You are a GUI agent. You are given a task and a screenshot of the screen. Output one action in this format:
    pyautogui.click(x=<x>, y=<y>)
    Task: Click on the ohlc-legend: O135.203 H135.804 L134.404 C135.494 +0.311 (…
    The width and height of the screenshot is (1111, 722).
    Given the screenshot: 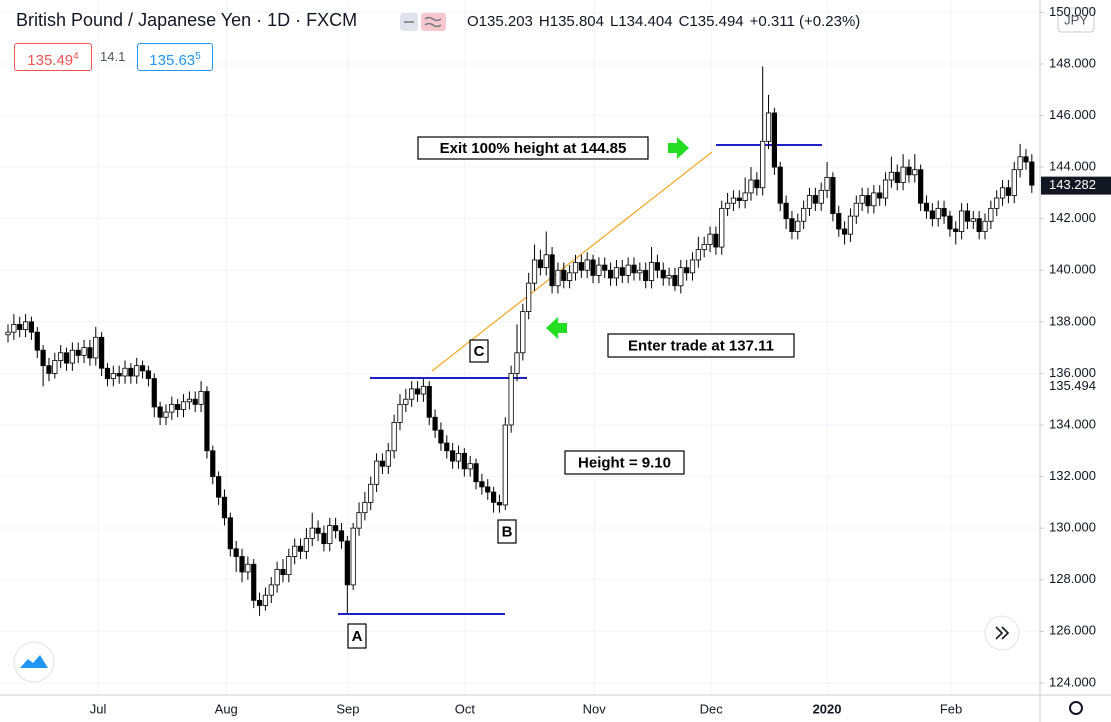 What is the action you would take?
    pyautogui.click(x=663, y=21)
    